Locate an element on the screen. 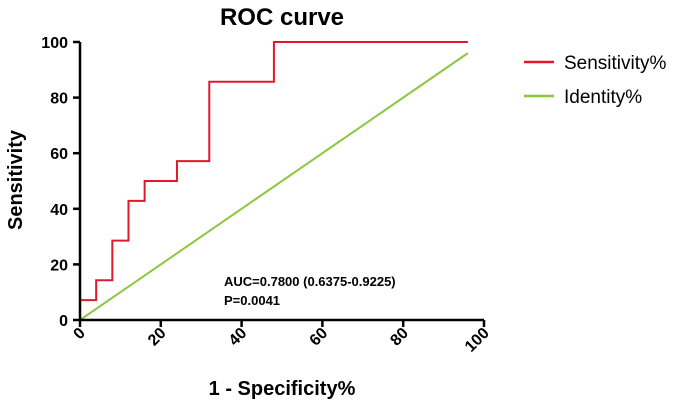 The image size is (690, 410). annotation-text: P=0.0041 is located at coordinates (252, 300).